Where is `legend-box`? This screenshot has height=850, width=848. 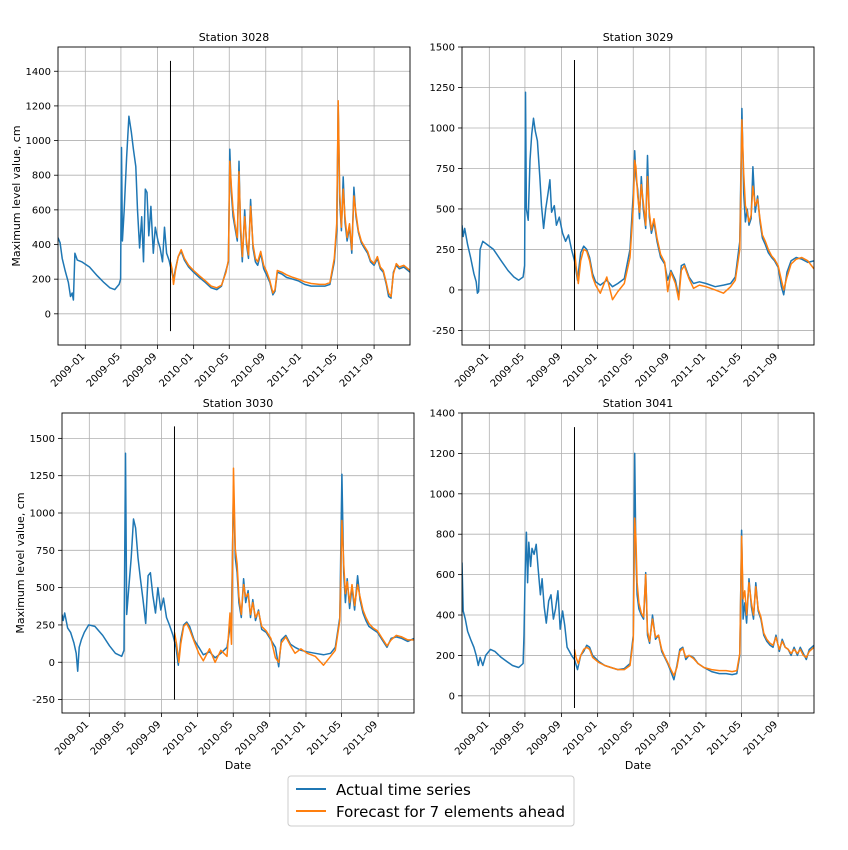 legend-box is located at coordinates (431, 801).